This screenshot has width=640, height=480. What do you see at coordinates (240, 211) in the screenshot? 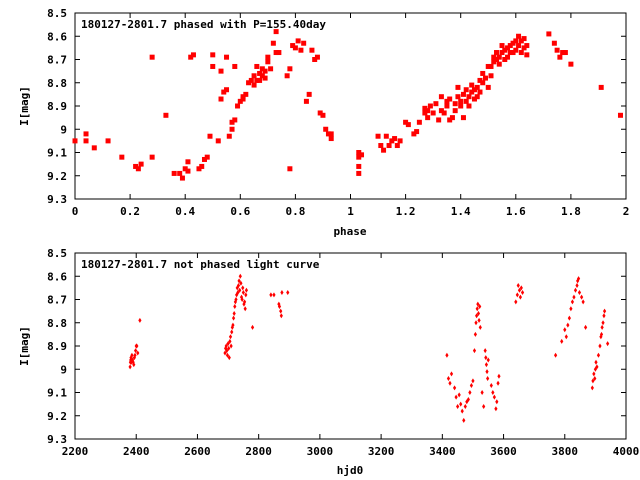
I see `phased-x-tick-label: 0.6` at bounding box center [240, 211].